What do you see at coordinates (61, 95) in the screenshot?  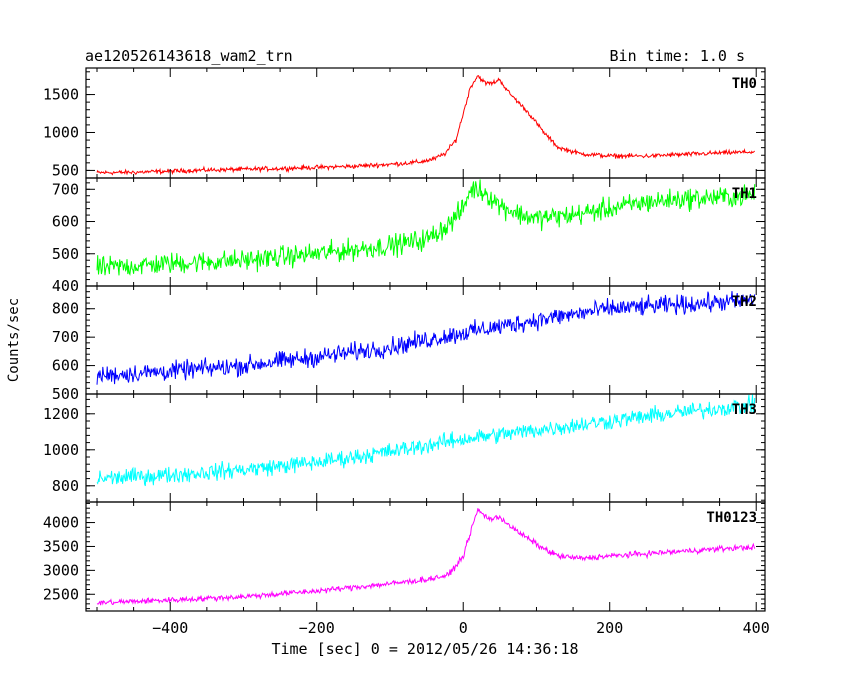 I see `y-tick-label: 1500` at bounding box center [61, 95].